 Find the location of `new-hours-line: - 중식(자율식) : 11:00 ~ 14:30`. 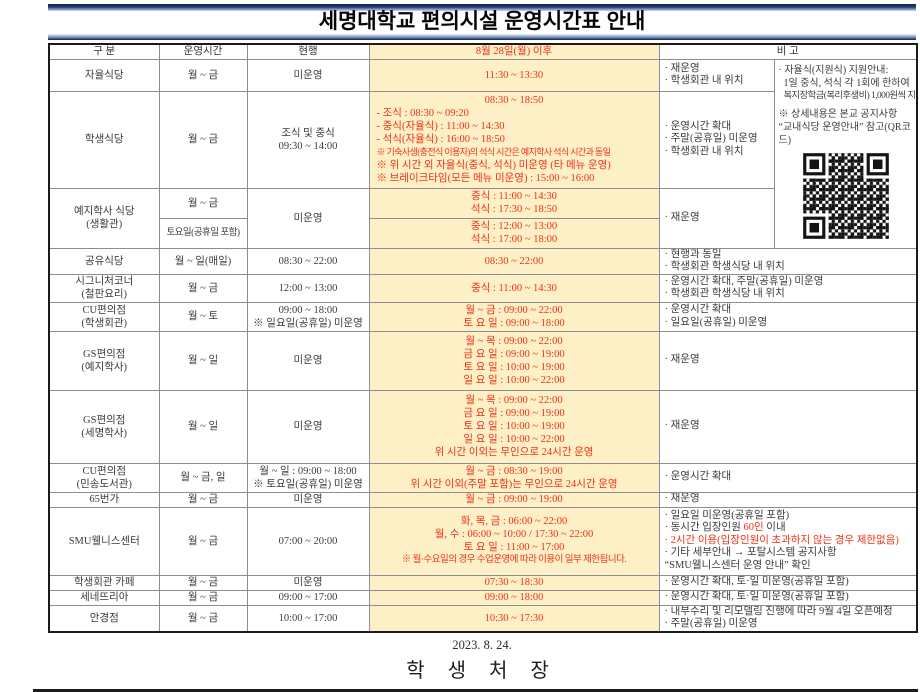

new-hours-line: - 중식(자율식) : 11:00 ~ 14:30 is located at coordinates (440, 126).